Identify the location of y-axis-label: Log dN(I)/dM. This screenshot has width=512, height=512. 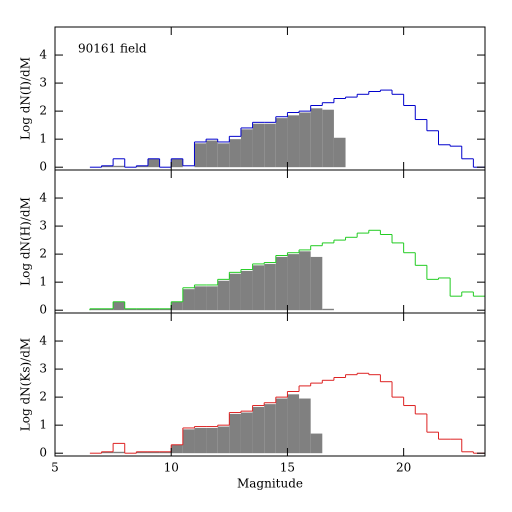
(26, 98).